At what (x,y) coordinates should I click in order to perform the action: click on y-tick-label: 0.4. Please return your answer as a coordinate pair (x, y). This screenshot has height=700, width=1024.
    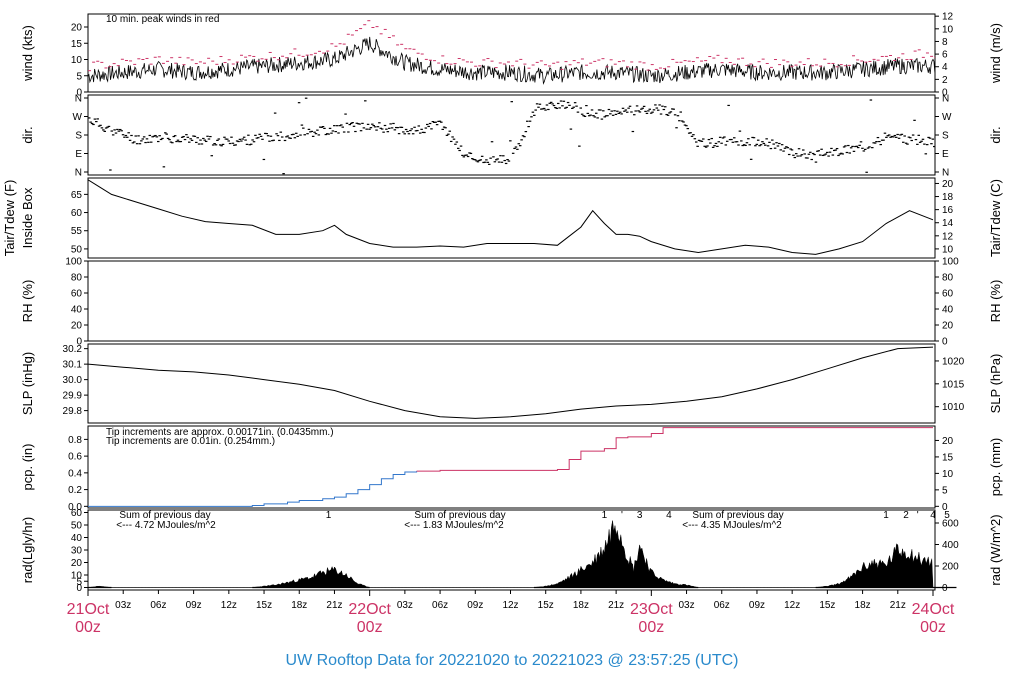
    Looking at the image, I should click on (75, 473).